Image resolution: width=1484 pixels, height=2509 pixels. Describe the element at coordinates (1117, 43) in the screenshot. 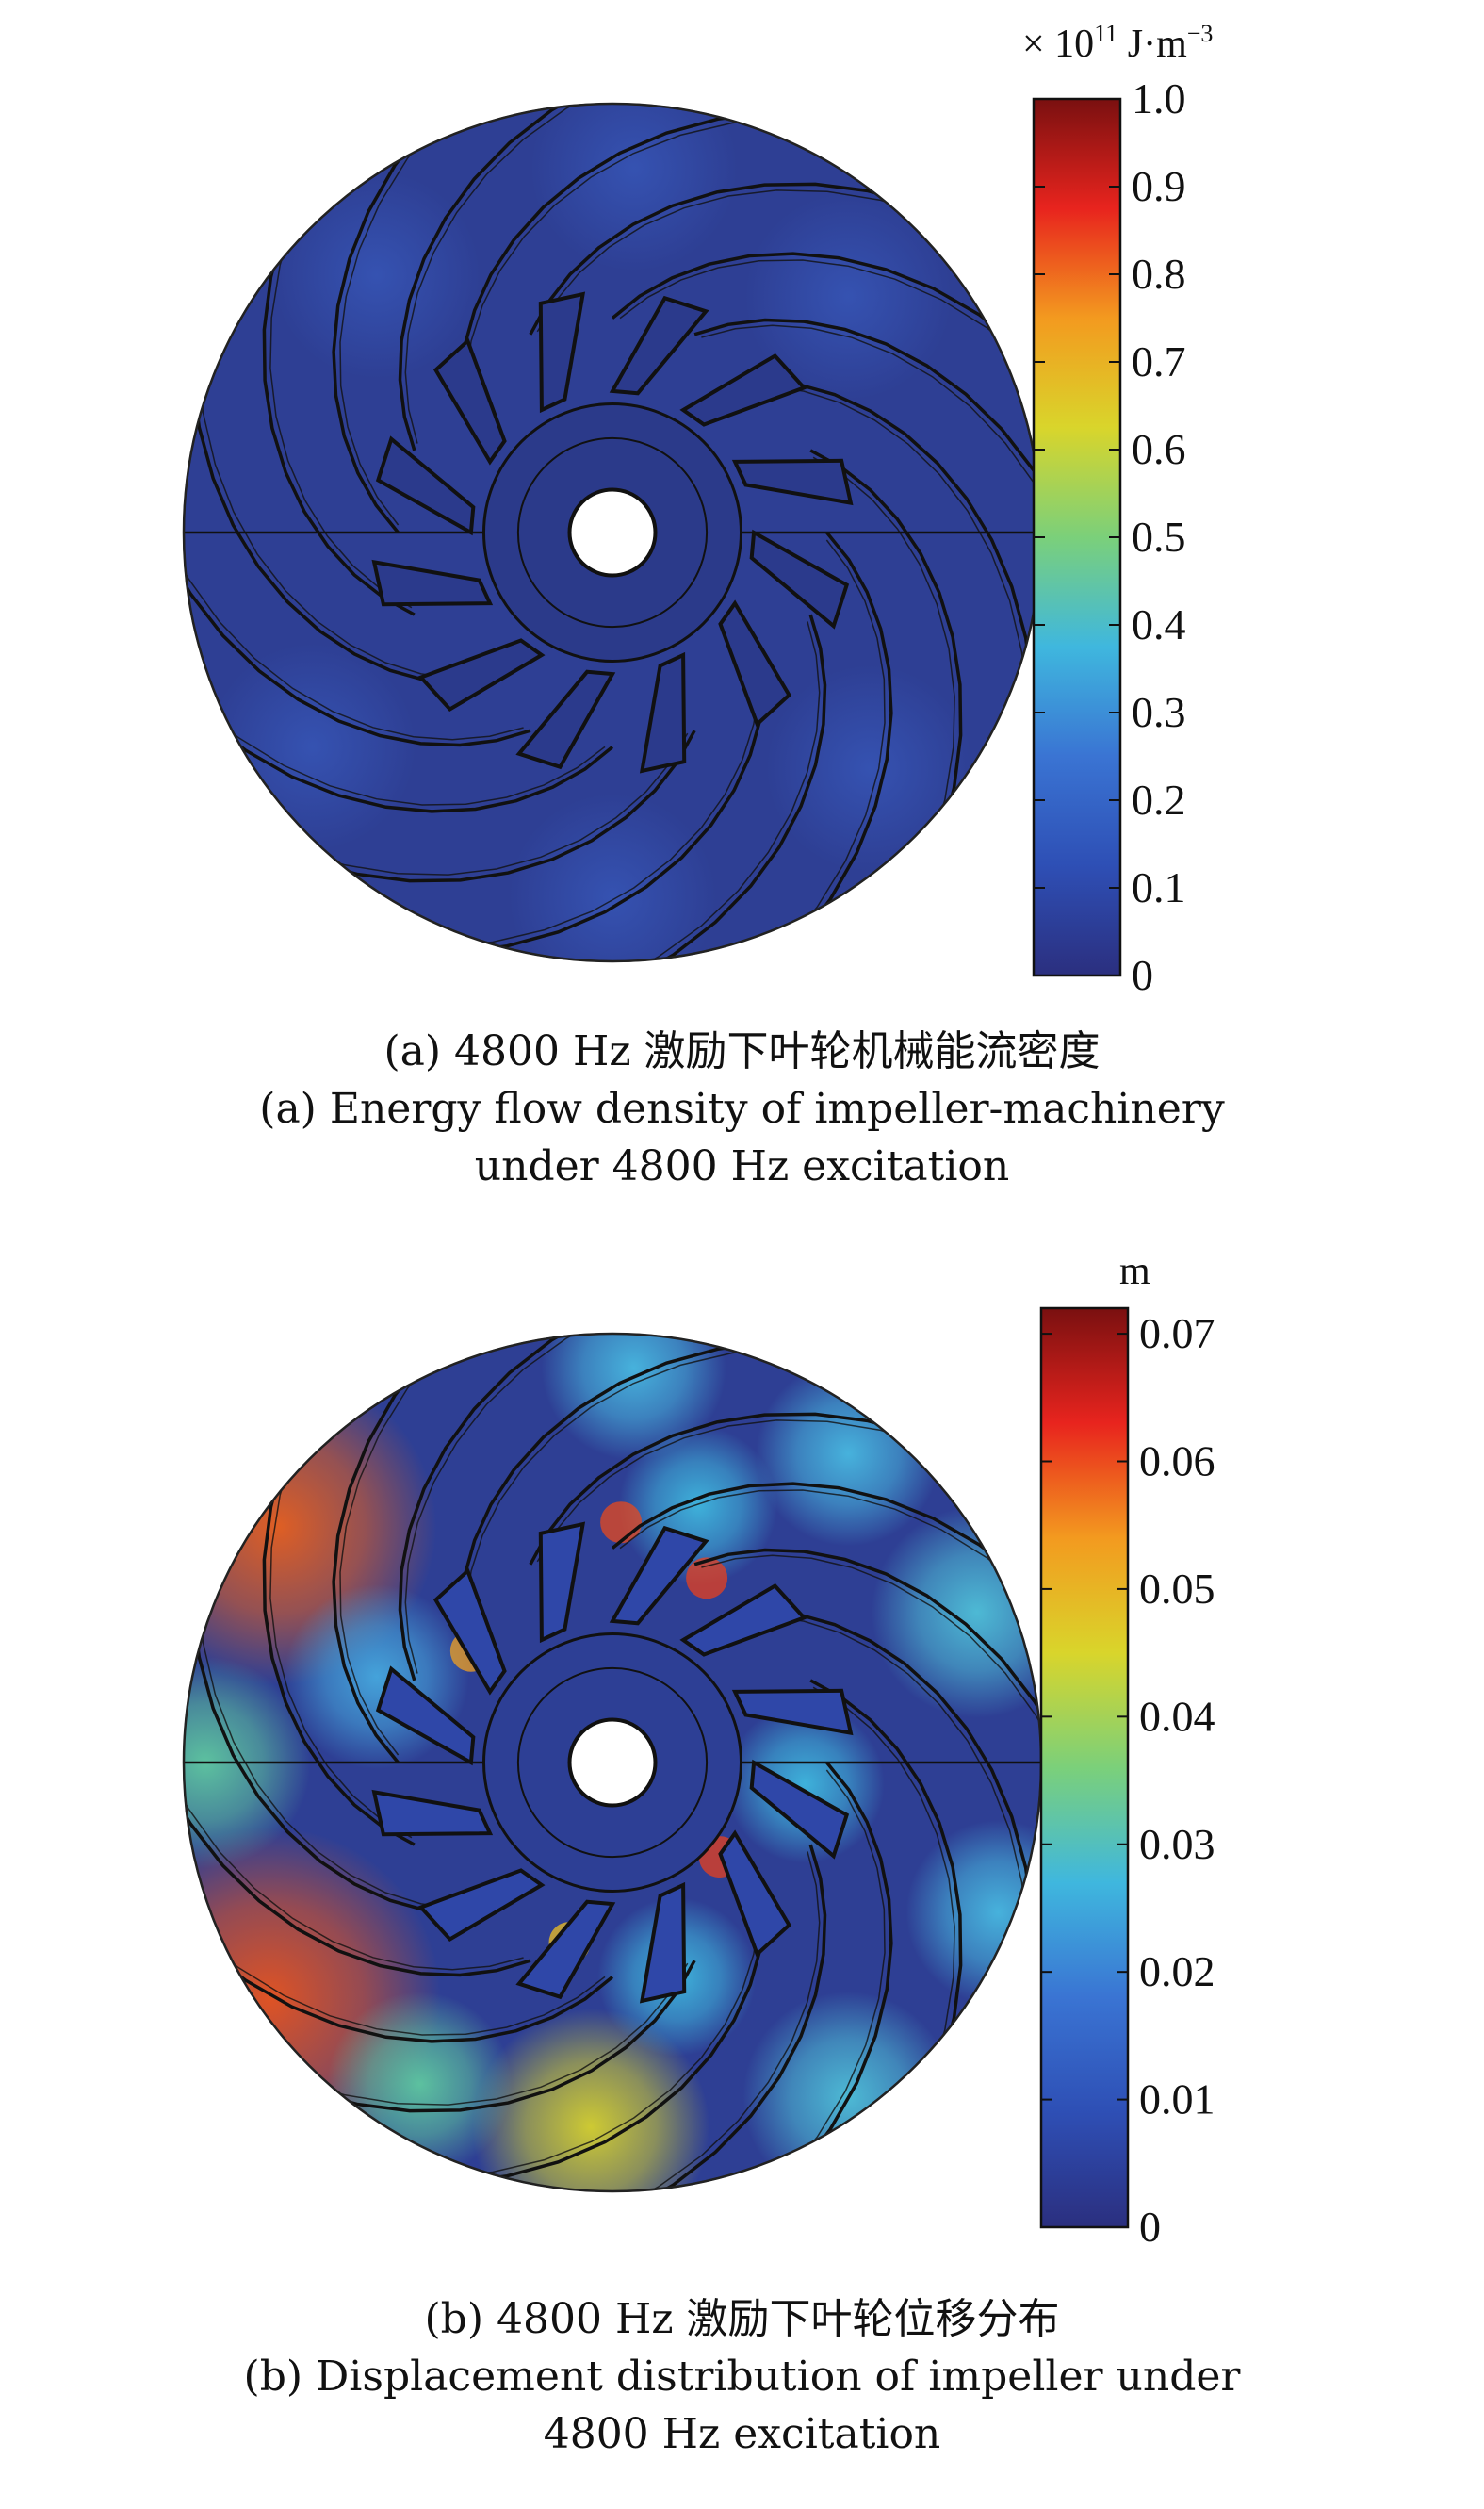

I see `colorbar-a-unit: × 1011 J·m−3` at that location.